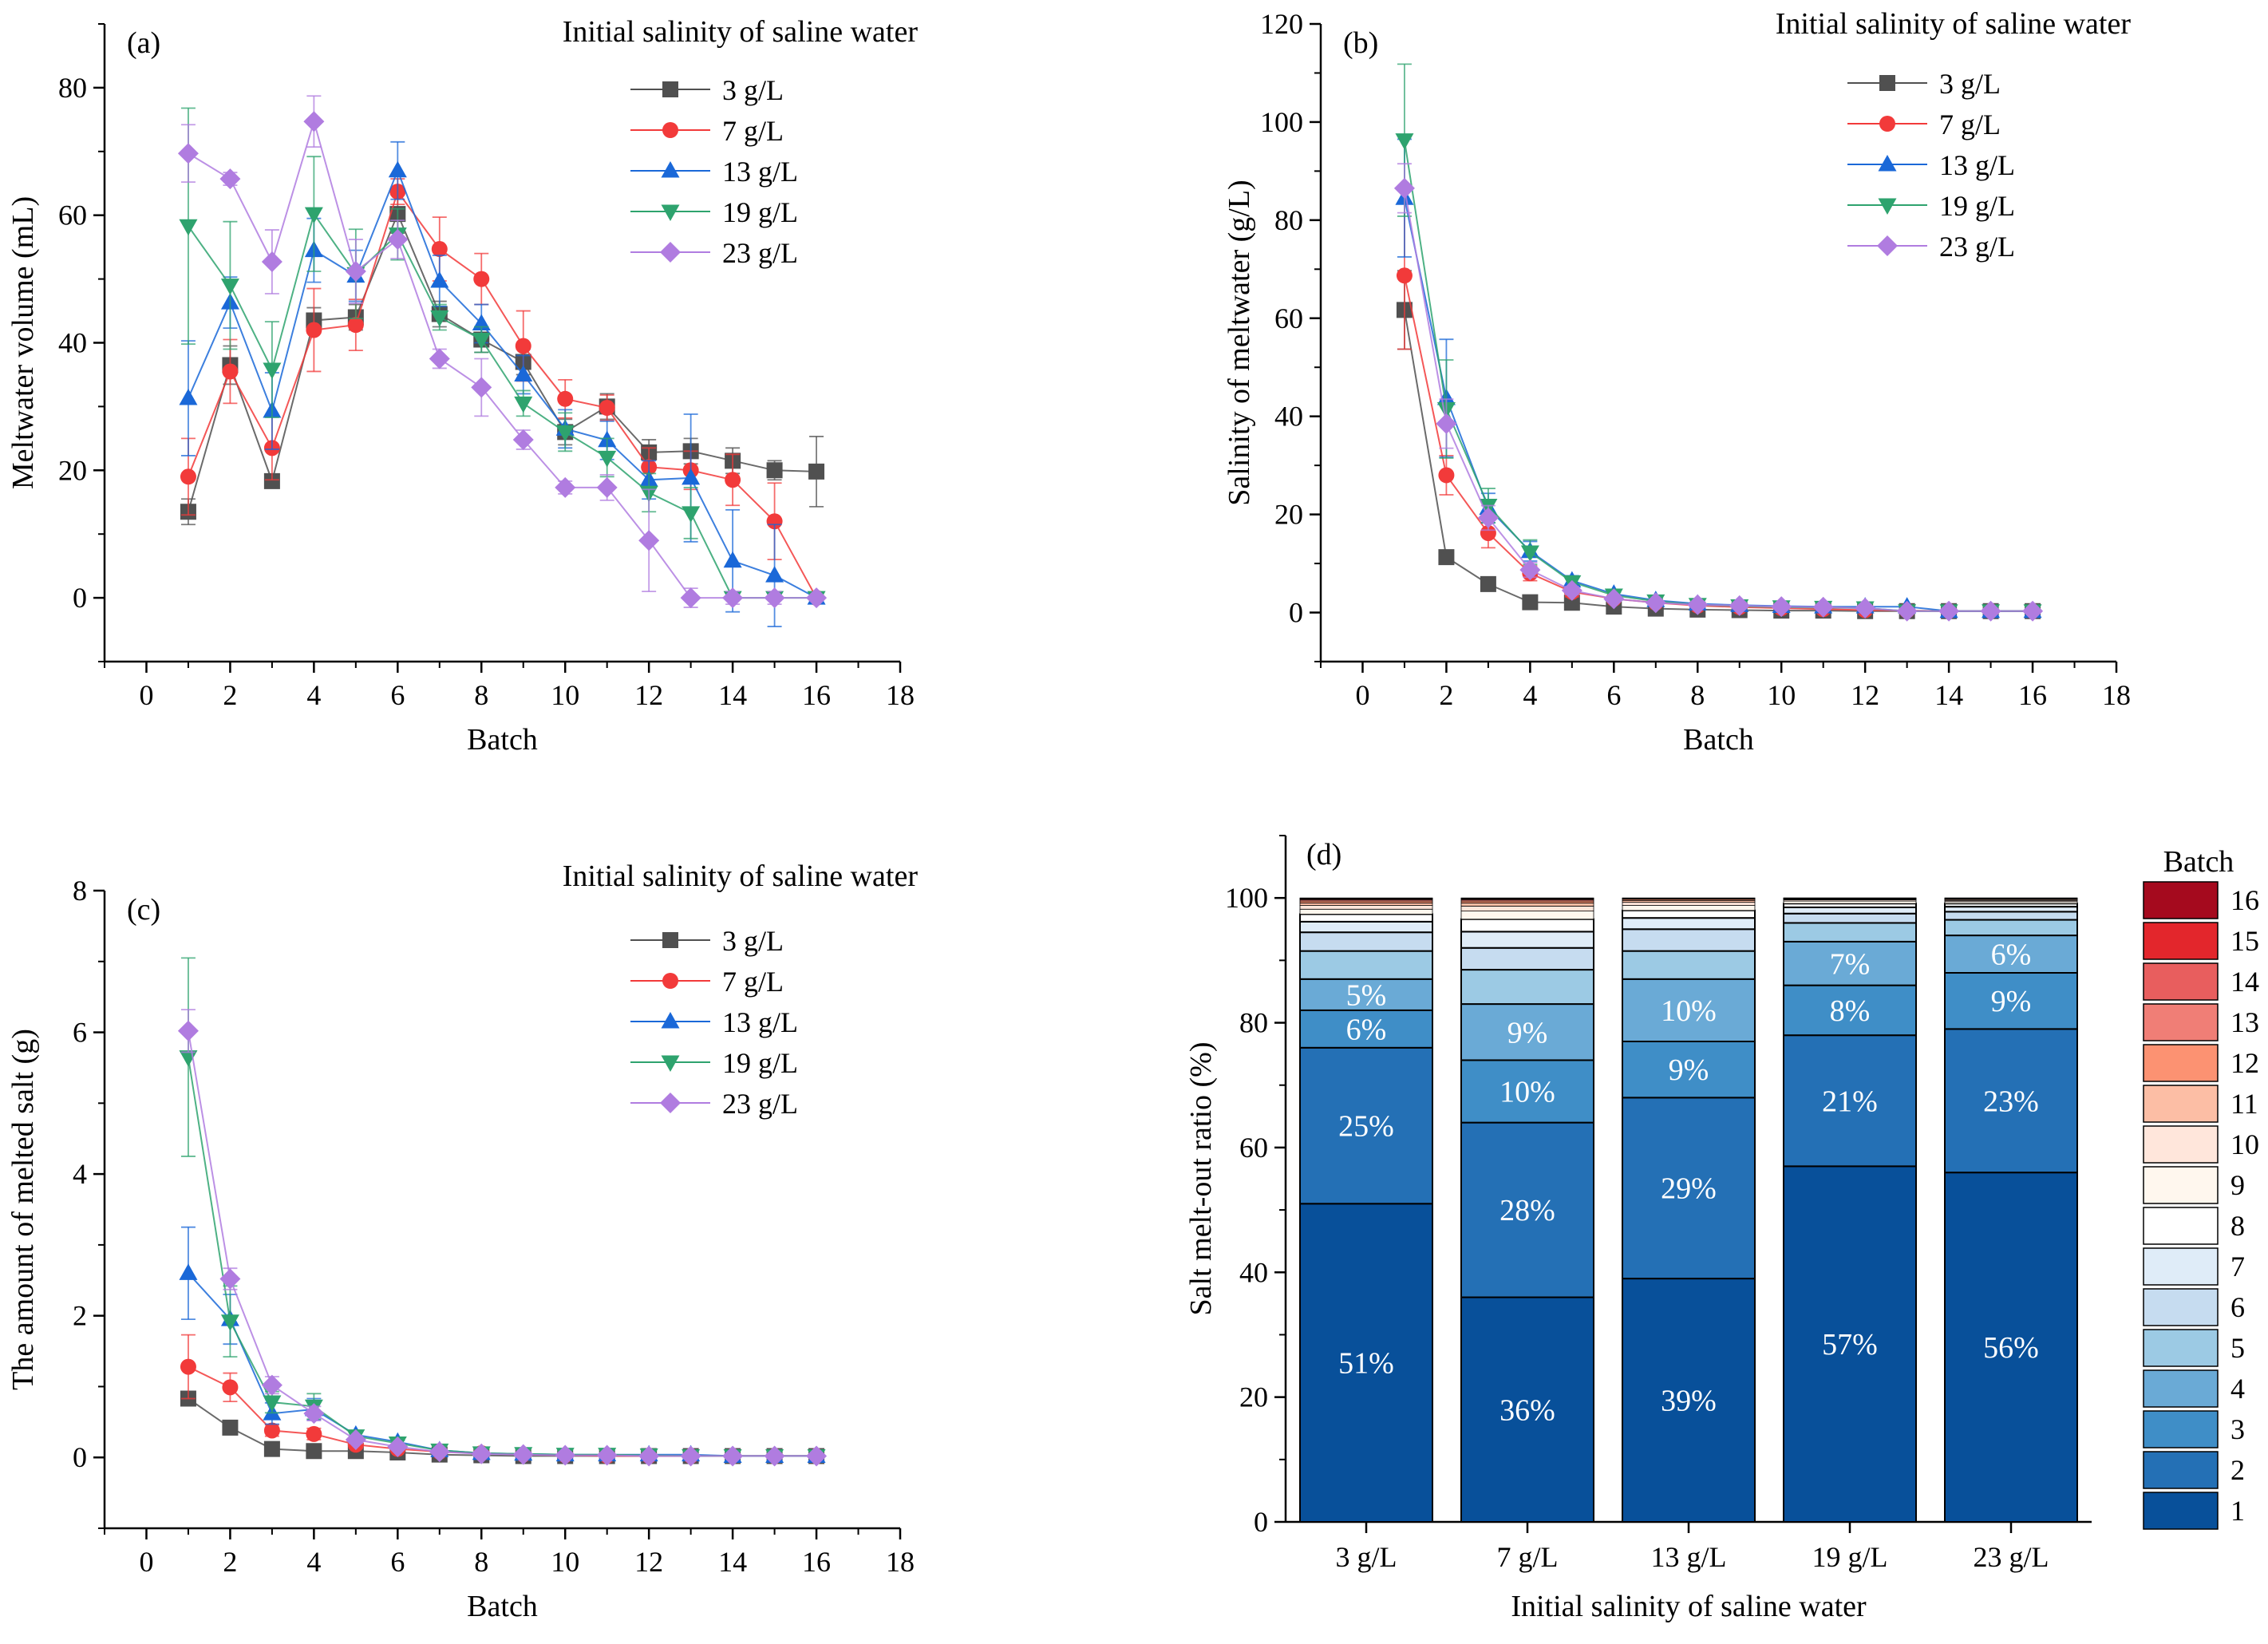 This screenshot has height=1644, width=2268. I want to click on x-tick-label: 23 g/L, so click(2012, 1557).